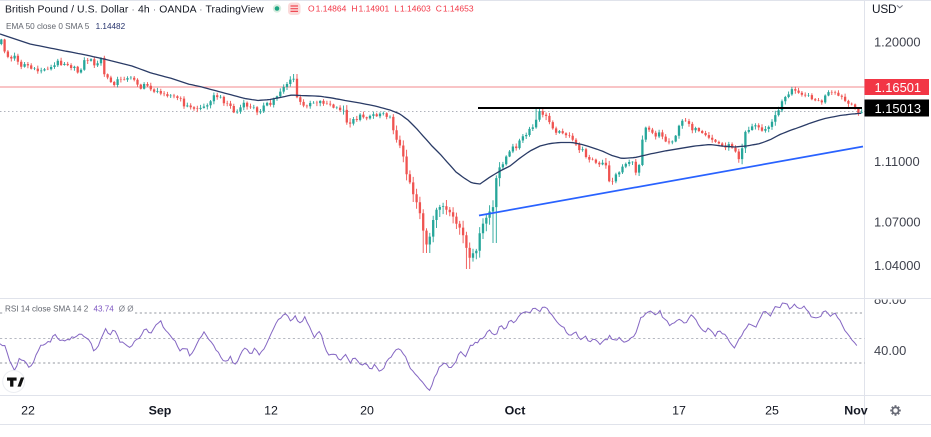 The height and width of the screenshot is (437, 931). Describe the element at coordinates (897, 161) in the screenshot. I see `svg-text: 1.11000` at that location.